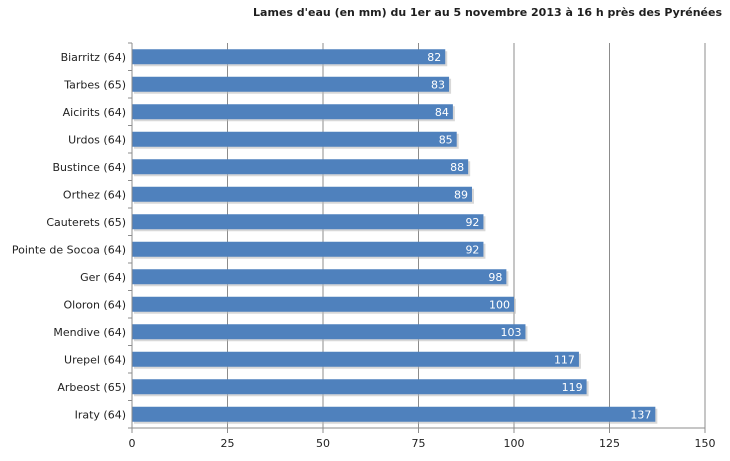 This screenshot has width=730, height=461. Describe the element at coordinates (100, 414) in the screenshot. I see `category-label: Iraty (64)` at that location.